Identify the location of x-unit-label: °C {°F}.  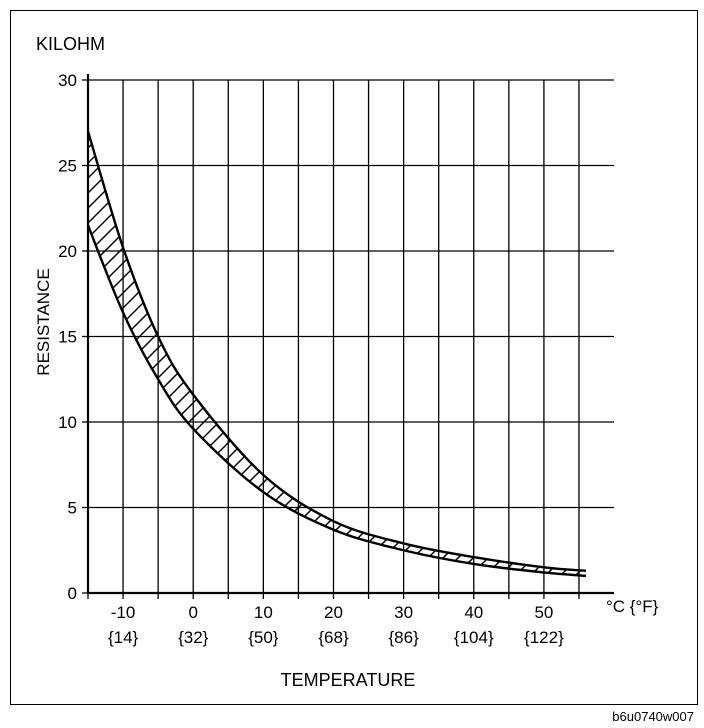
(632, 606).